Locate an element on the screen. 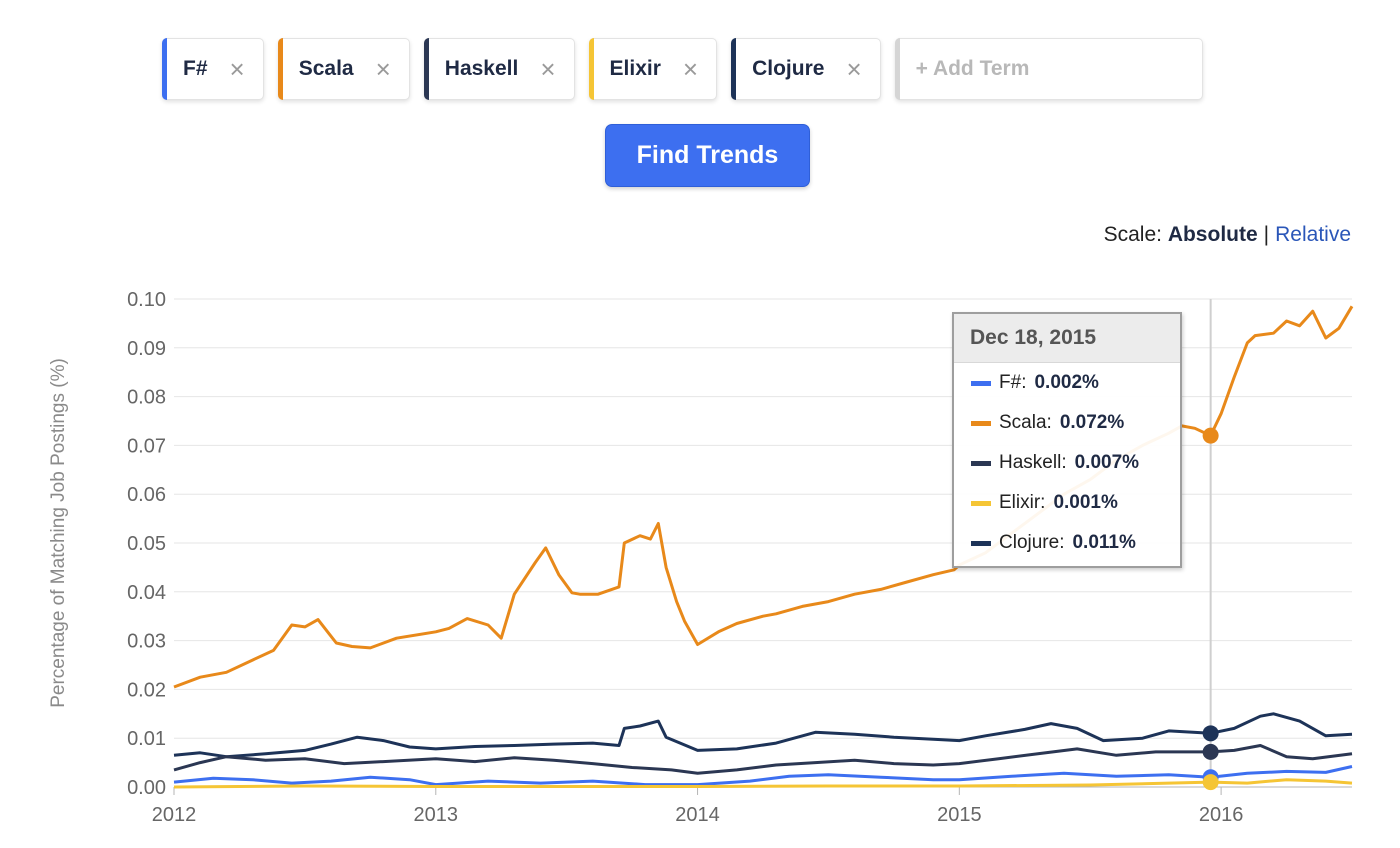  tooltip-series-value: 0.007% is located at coordinates (1107, 462).